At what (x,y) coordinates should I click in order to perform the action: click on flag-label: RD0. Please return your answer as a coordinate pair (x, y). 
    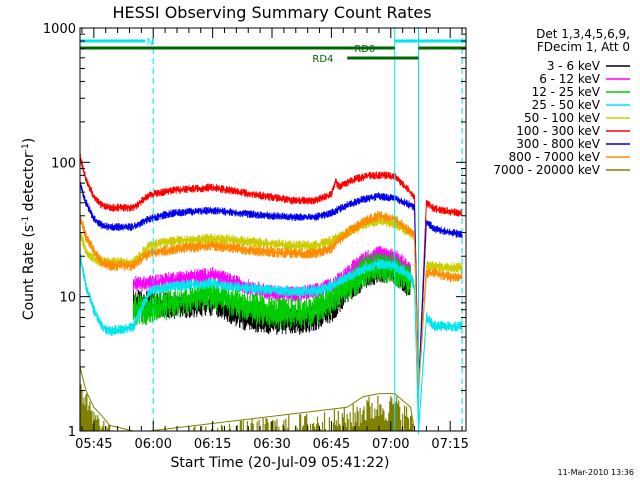
    Looking at the image, I should click on (364, 49).